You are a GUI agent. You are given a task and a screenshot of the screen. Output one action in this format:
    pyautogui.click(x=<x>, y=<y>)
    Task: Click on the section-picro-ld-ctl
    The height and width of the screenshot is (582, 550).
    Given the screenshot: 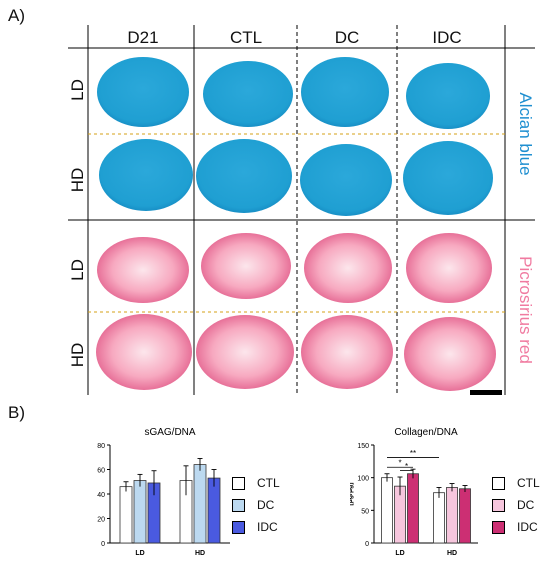 What is the action you would take?
    pyautogui.click(x=246, y=266)
    